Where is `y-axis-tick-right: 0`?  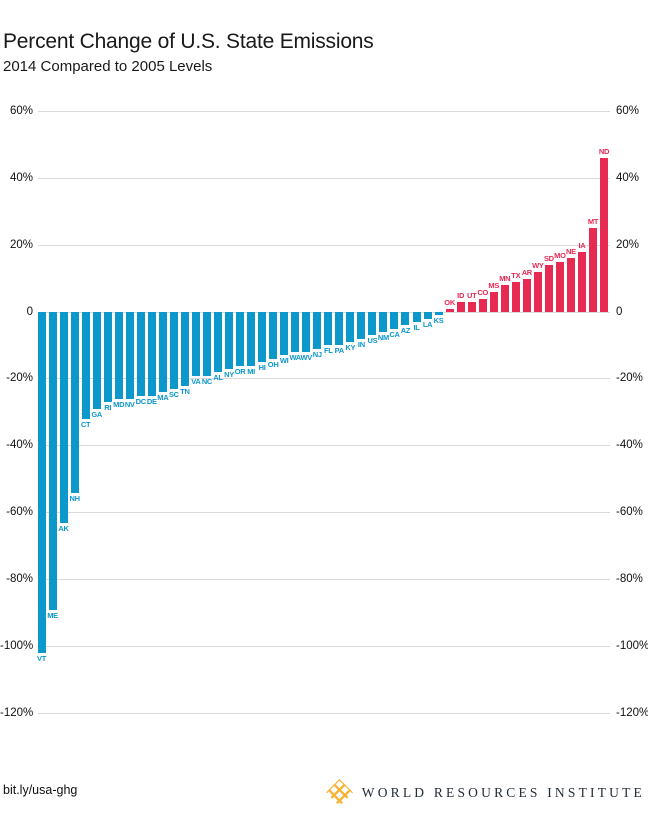
y-axis-tick-right: 0 is located at coordinates (619, 311).